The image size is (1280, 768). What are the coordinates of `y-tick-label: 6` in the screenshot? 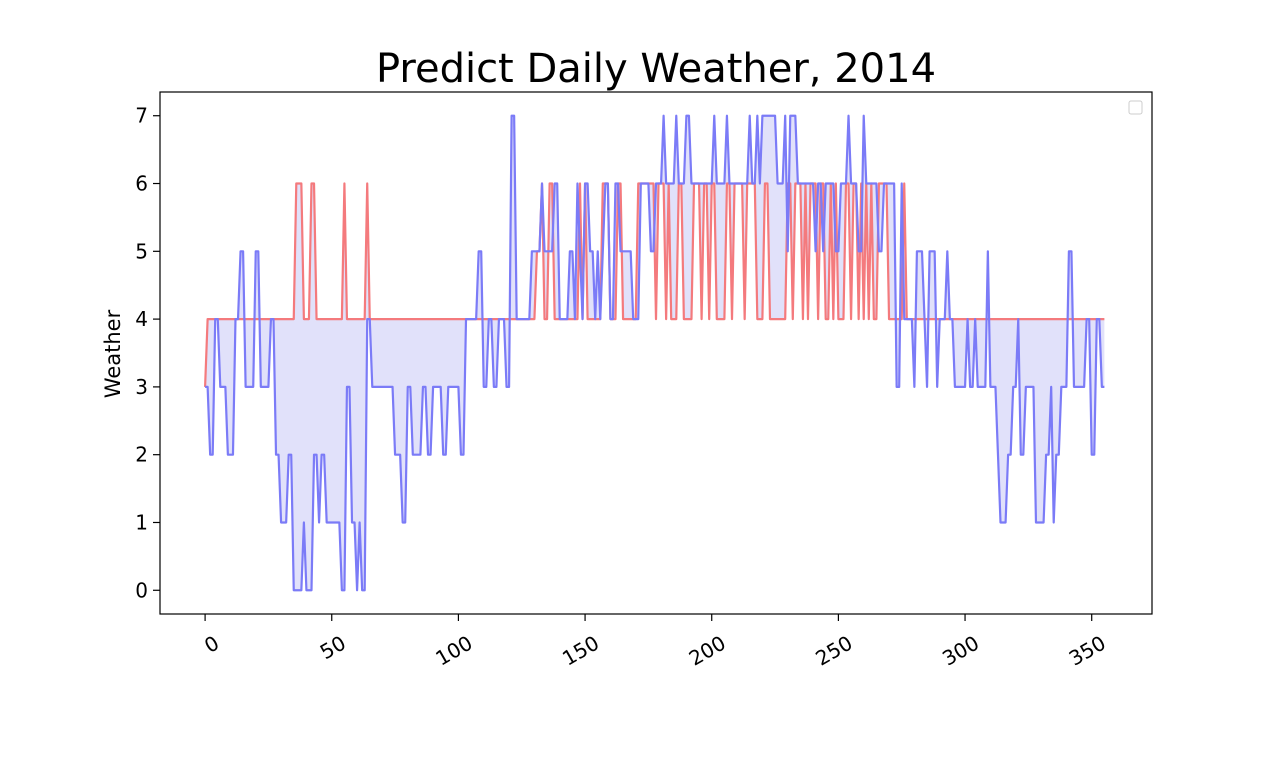 It's located at (141, 184).